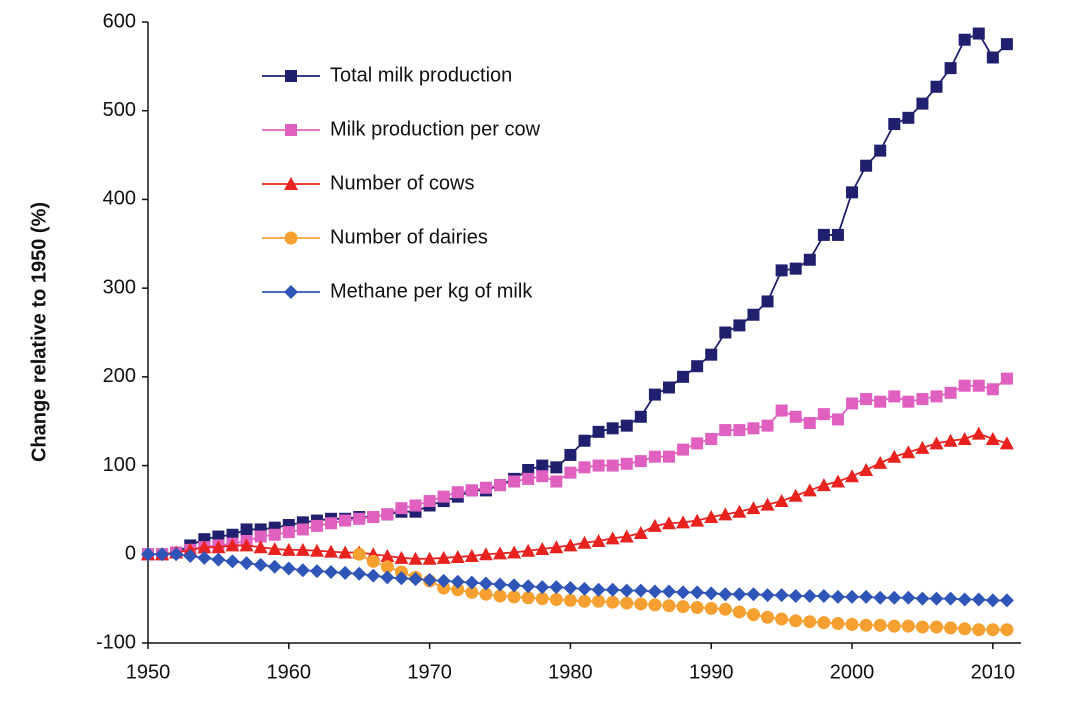  What do you see at coordinates (116, 642) in the screenshot?
I see `y-tick-label: -100` at bounding box center [116, 642].